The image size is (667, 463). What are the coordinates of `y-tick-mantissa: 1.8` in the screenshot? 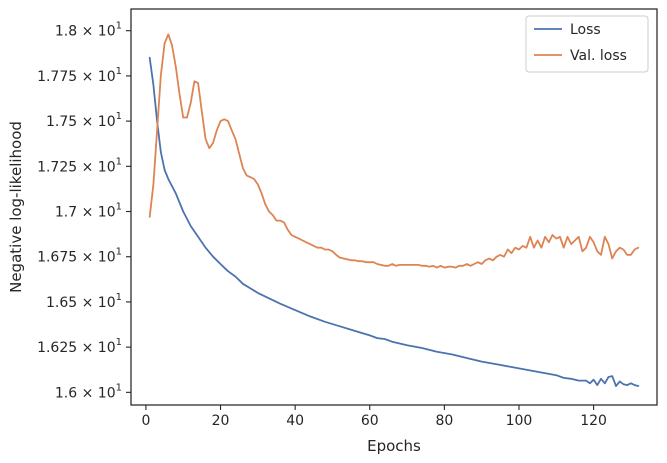 It's located at (66, 32).